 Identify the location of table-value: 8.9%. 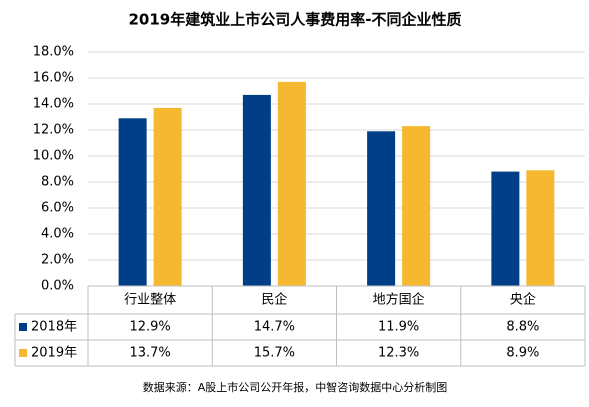
(522, 353).